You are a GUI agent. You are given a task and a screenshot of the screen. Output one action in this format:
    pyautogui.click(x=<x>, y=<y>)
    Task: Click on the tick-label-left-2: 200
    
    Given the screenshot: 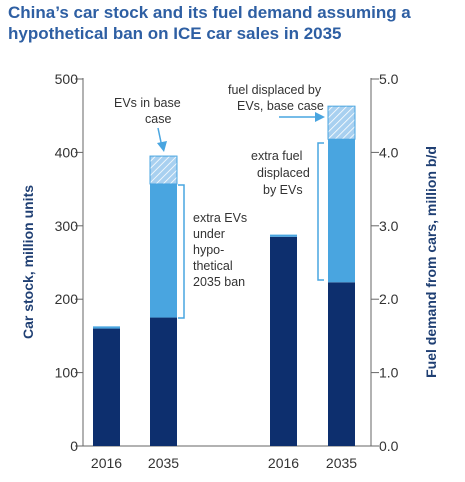 What is the action you would take?
    pyautogui.click(x=67, y=299)
    